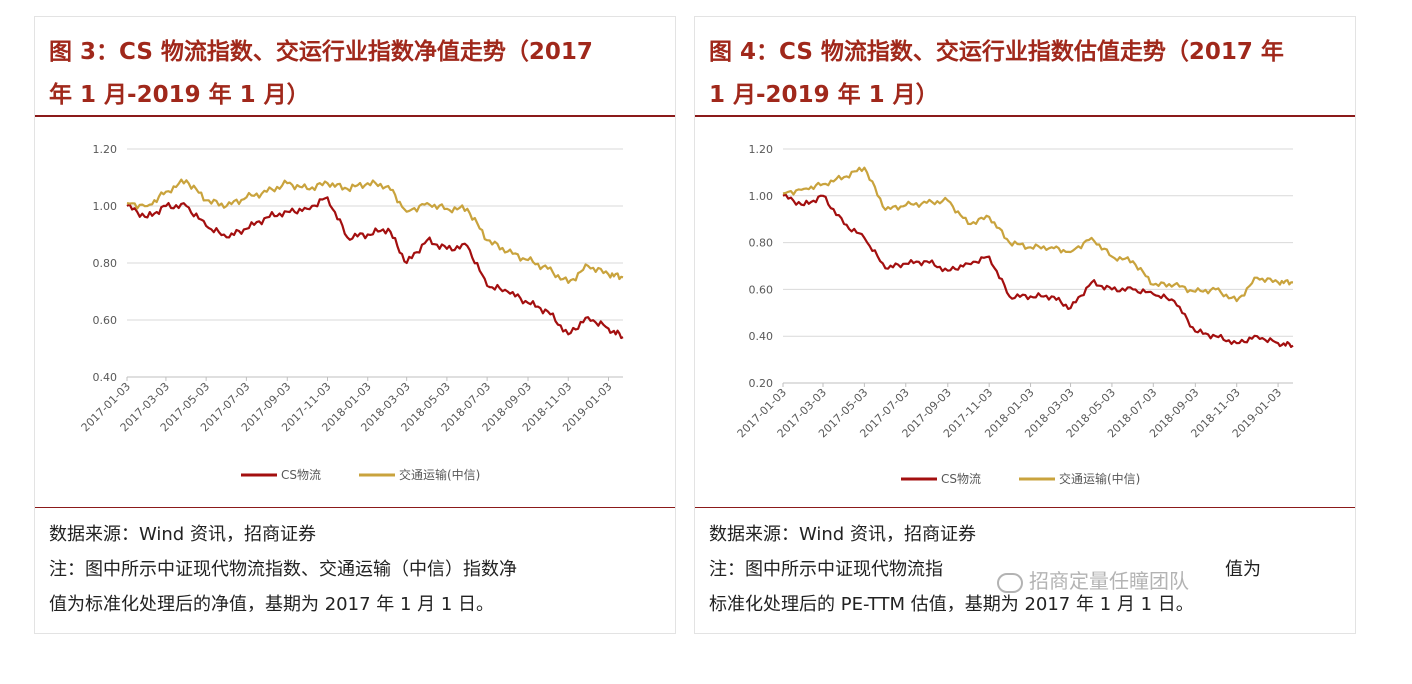  What do you see at coordinates (826, 569) in the screenshot?
I see `note-line-1-start: 注：图中所示中证现代物流指` at bounding box center [826, 569].